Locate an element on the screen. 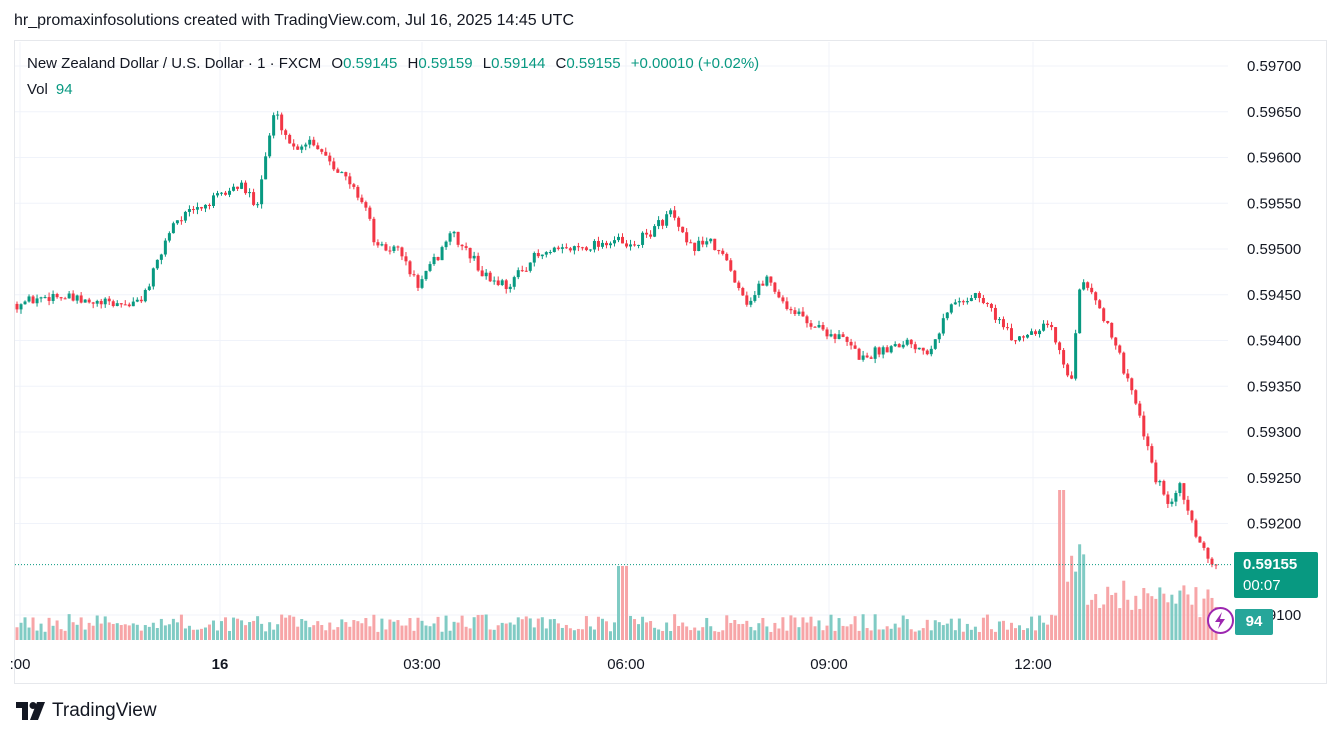 The image size is (1341, 736). lightning-icon is located at coordinates (1220, 620).